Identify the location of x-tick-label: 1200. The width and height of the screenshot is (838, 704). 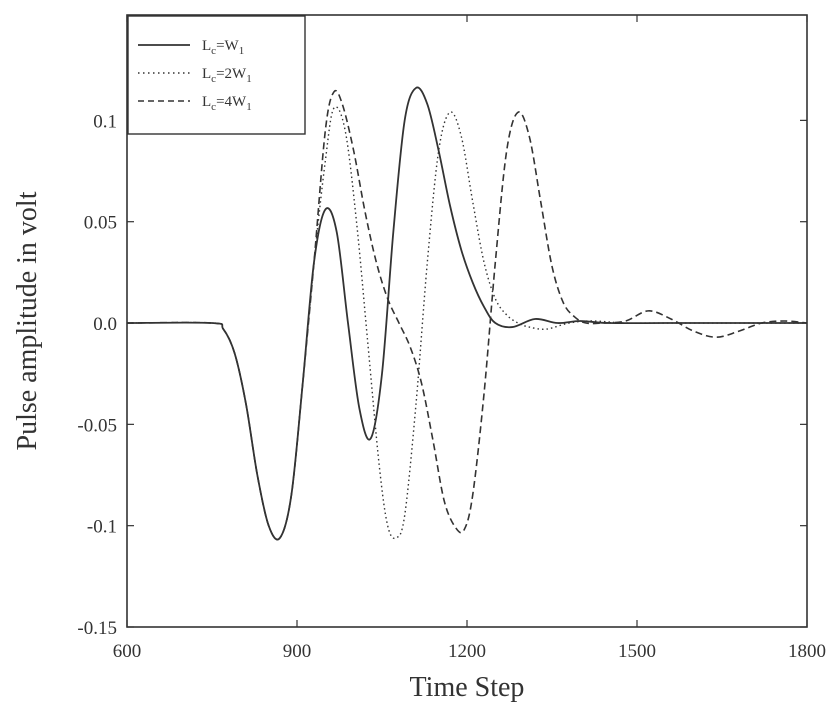
(467, 651).